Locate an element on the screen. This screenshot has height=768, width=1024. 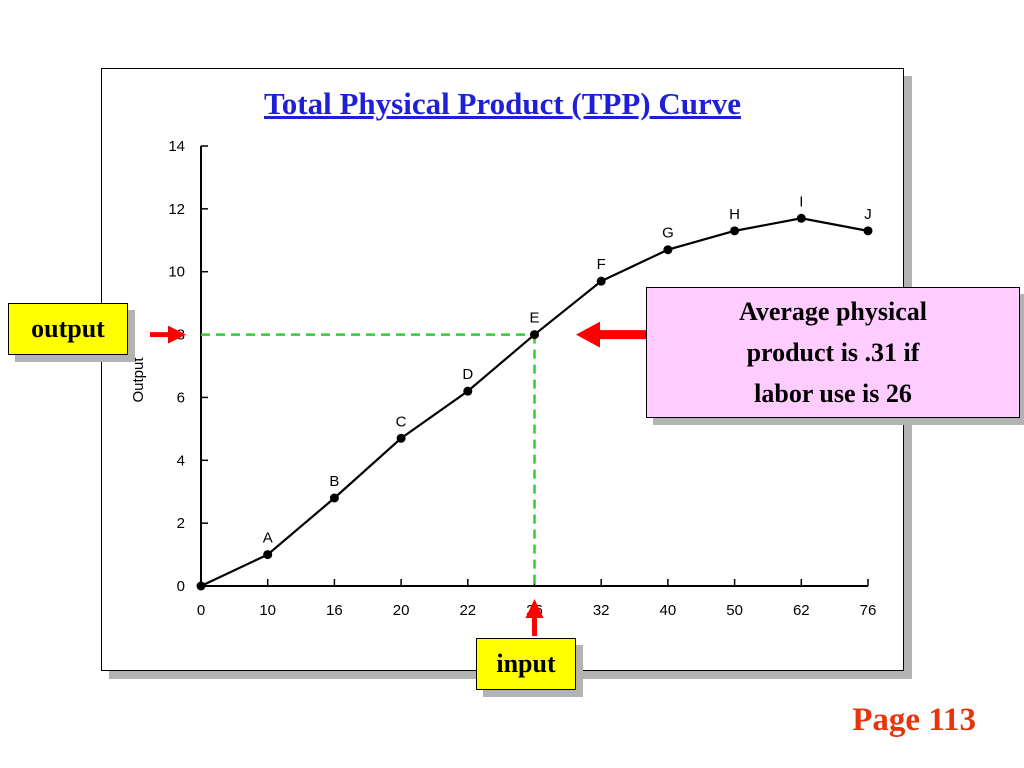
y-tick-label: 2 is located at coordinates (181, 523).